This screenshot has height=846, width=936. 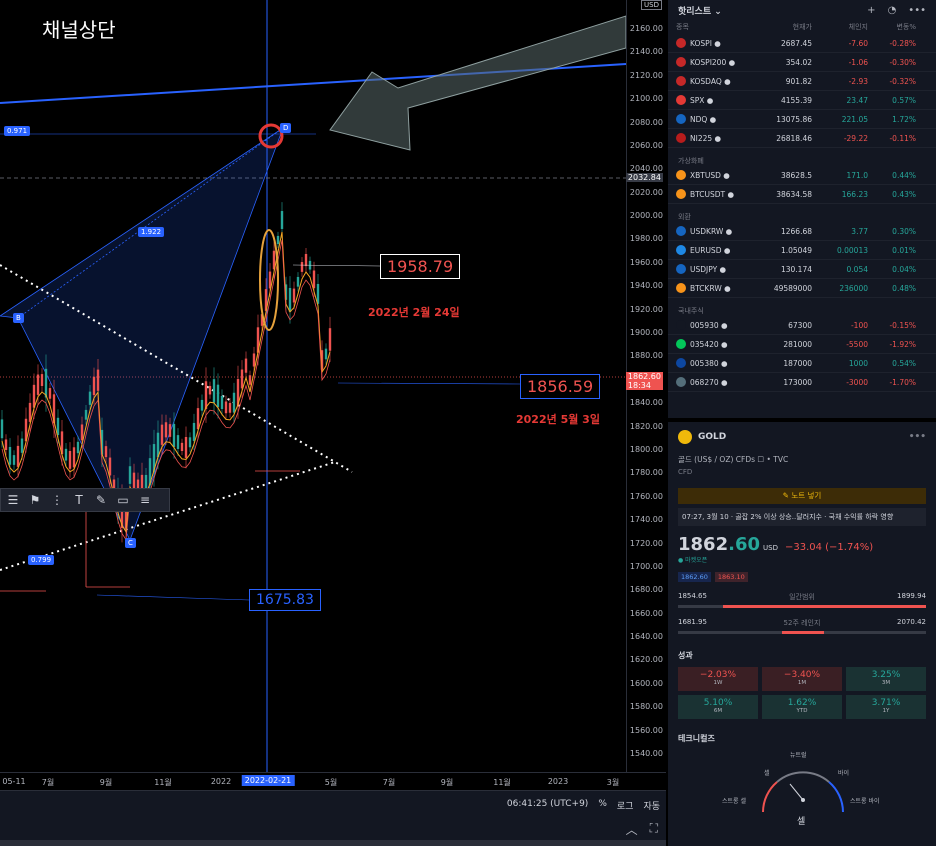 I want to click on watchlist-row: NDQ ● 13075.86 221.05 1.72%, so click(x=802, y=119).